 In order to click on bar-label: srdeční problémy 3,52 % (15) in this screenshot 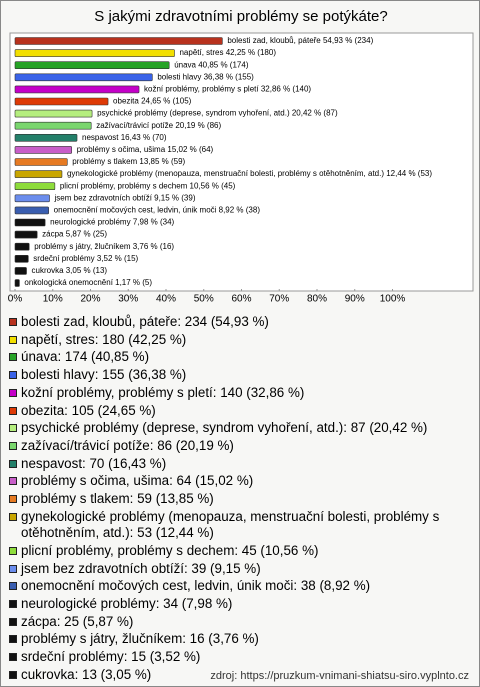, I will do `click(85, 258)`.